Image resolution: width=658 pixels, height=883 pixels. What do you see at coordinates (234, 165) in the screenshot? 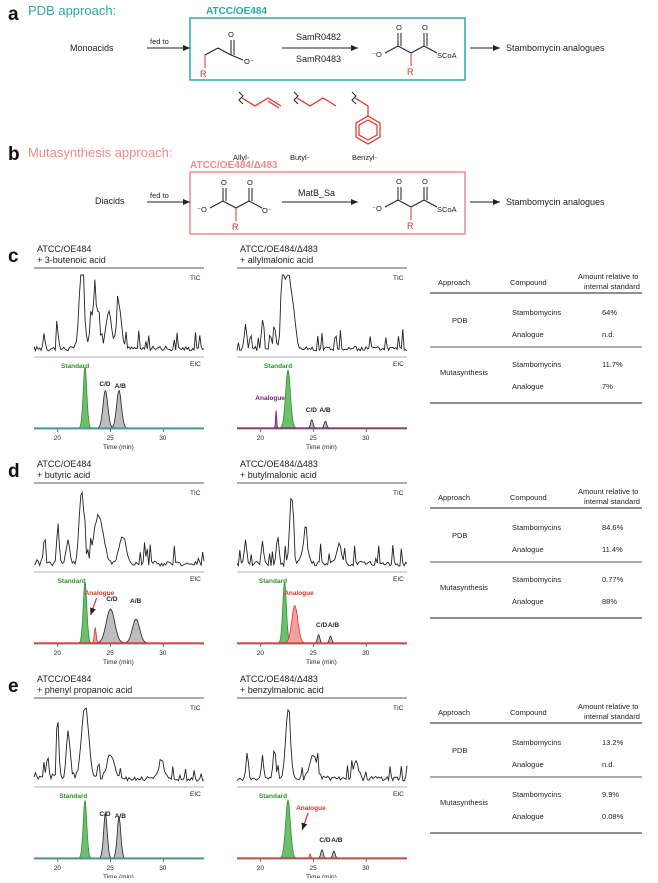
I see `muta-strain-label: ATCC/OE484/Δ483` at bounding box center [234, 165].